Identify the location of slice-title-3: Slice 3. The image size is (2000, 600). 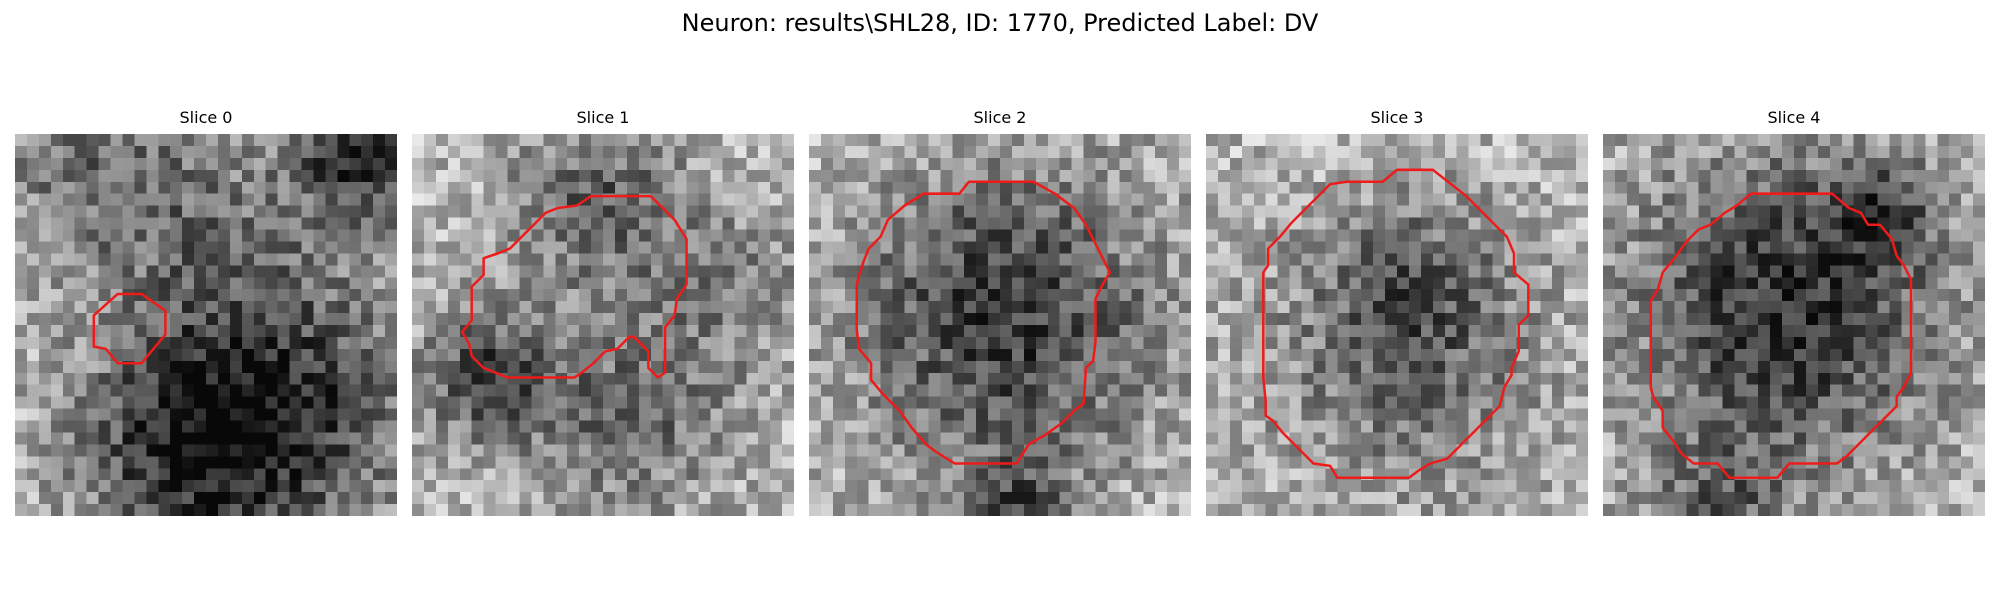
(1397, 117).